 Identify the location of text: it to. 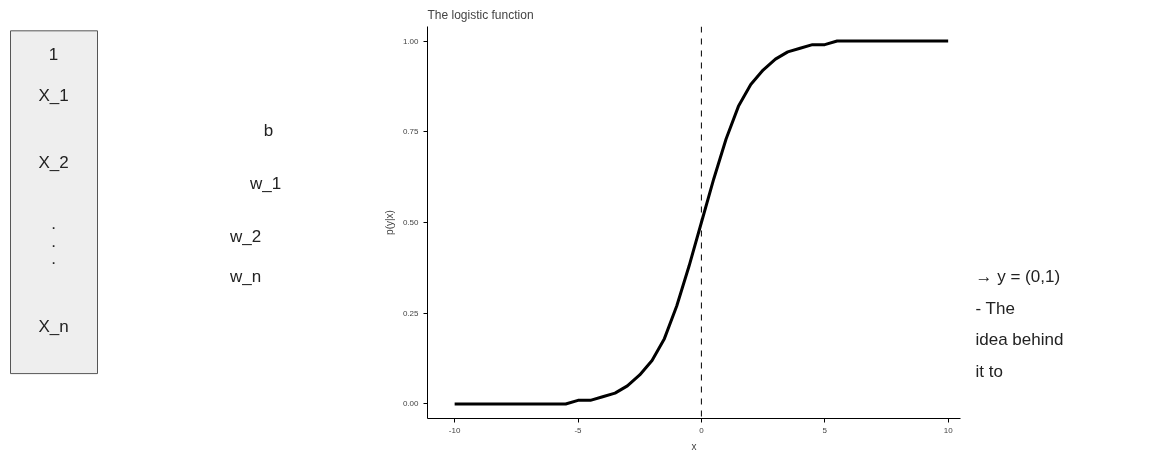
(989, 371).